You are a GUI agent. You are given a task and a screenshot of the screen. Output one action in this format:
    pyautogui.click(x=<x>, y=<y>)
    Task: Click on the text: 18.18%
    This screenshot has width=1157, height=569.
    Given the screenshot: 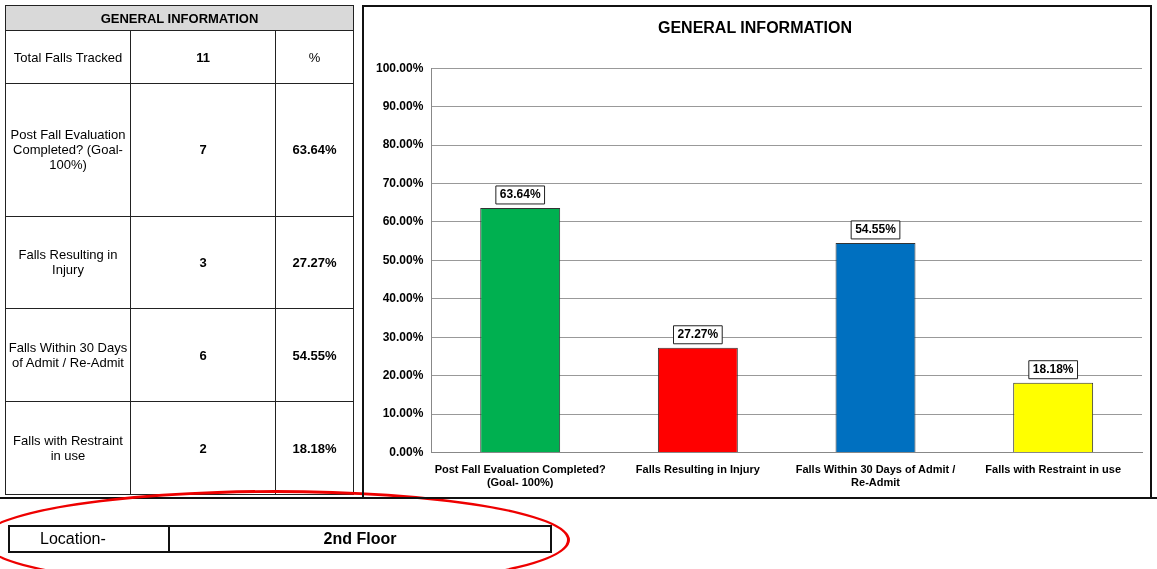 What is the action you would take?
    pyautogui.click(x=314, y=448)
    